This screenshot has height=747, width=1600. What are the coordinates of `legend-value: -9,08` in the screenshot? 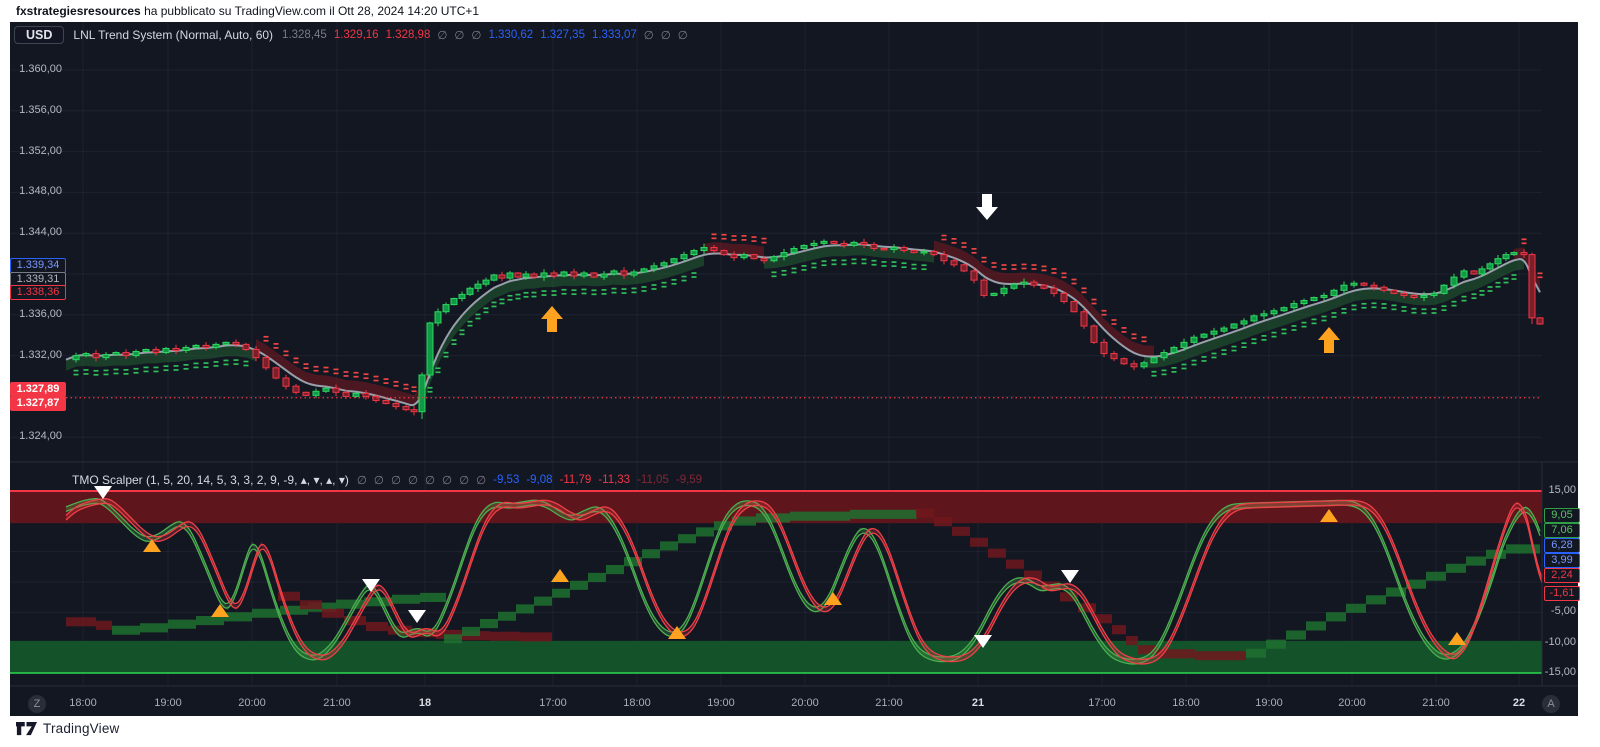 It's located at (539, 480).